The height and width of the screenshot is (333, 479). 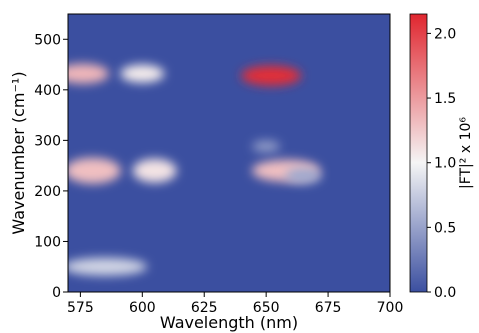 What do you see at coordinates (390, 308) in the screenshot?
I see `x-tick-label: 700` at bounding box center [390, 308].